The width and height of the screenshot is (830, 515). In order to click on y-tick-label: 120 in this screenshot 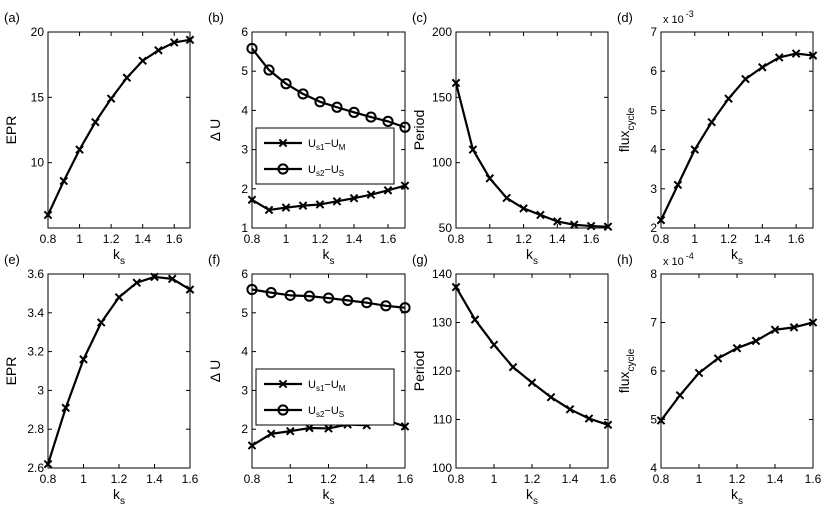, I will do `click(442, 371)`.